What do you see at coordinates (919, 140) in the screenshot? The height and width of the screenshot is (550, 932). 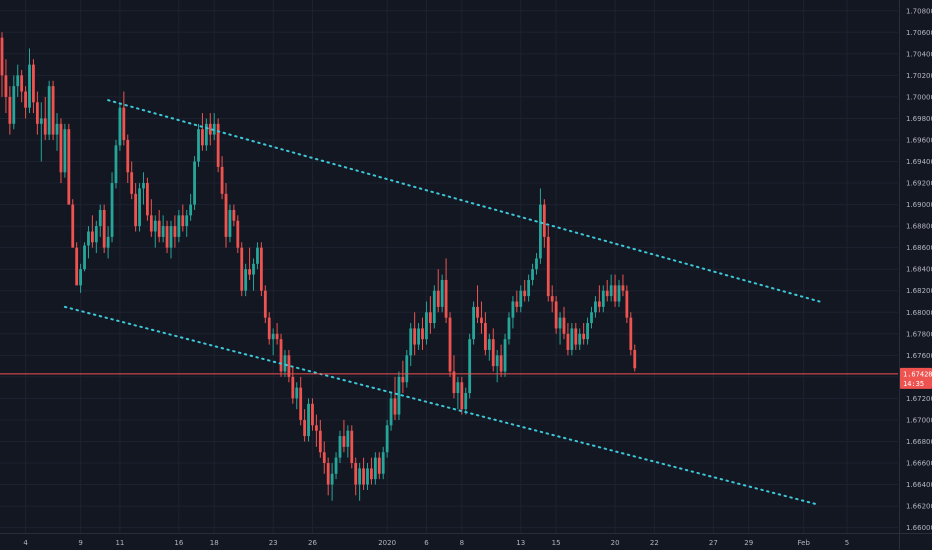 I see `y-tick-label: 1.69600` at bounding box center [919, 140].